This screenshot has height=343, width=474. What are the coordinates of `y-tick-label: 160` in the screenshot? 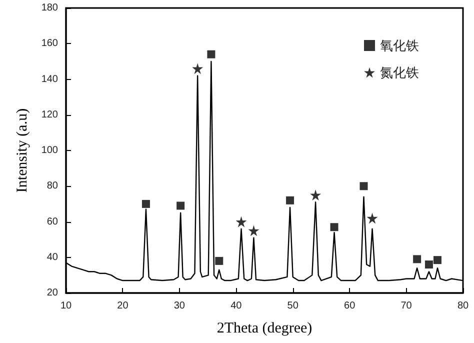 It's located at (49, 44).